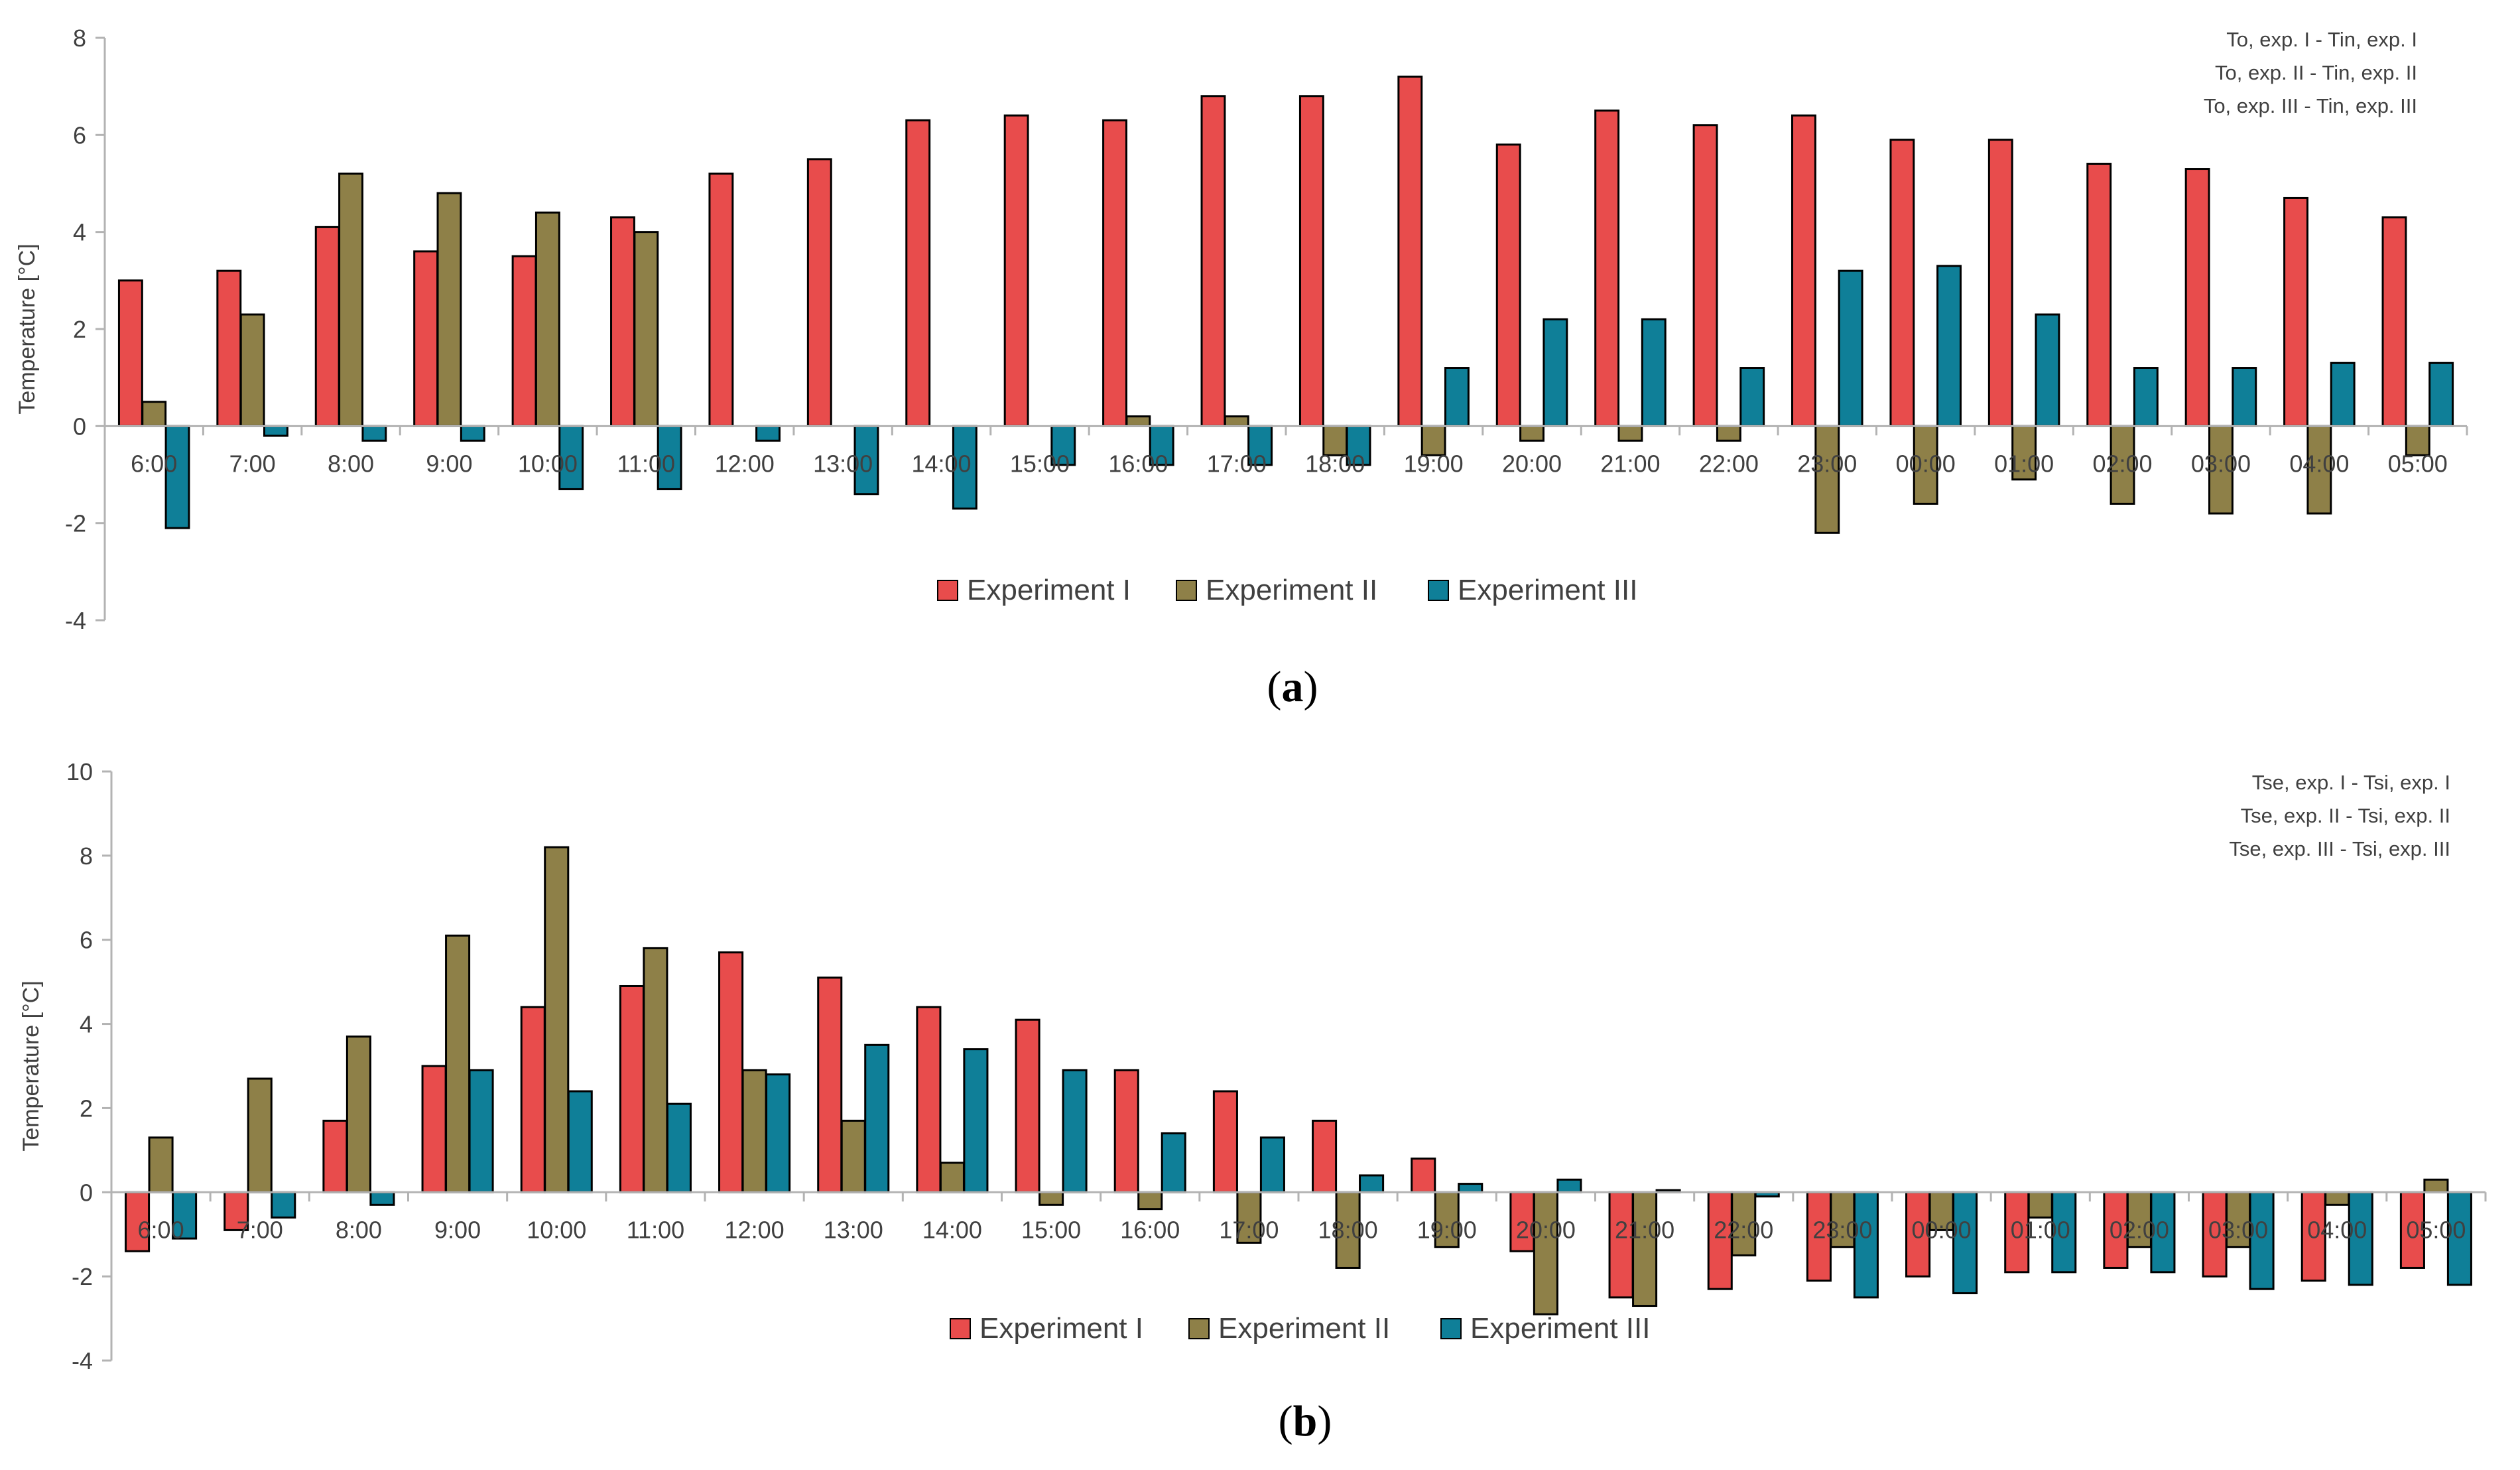 This screenshot has width=2520, height=1470. What do you see at coordinates (1292, 687) in the screenshot?
I see `panel-label: (a)` at bounding box center [1292, 687].